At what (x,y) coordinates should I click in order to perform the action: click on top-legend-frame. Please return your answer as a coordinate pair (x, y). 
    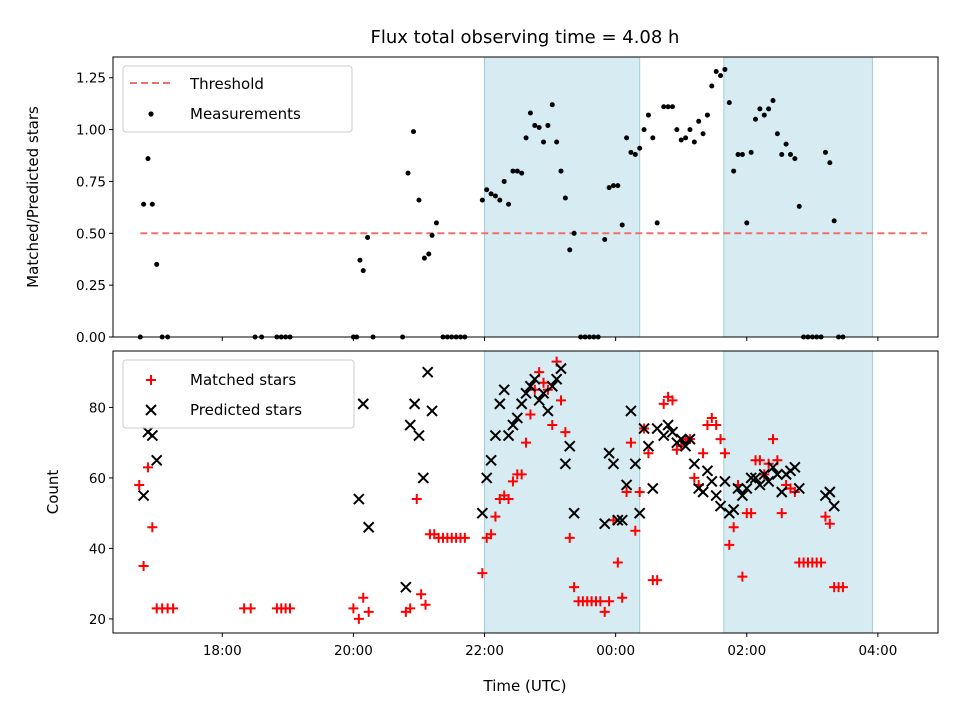
    Looking at the image, I should click on (237, 99).